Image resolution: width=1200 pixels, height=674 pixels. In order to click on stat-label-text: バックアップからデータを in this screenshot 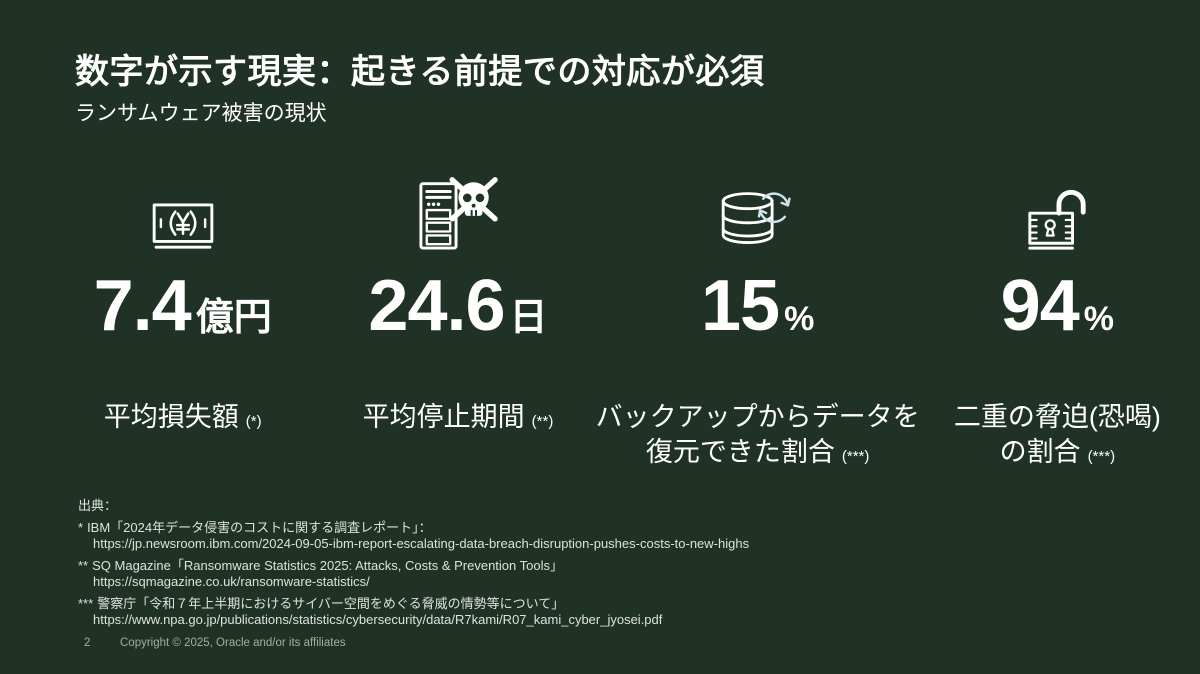, I will do `click(757, 417)`.